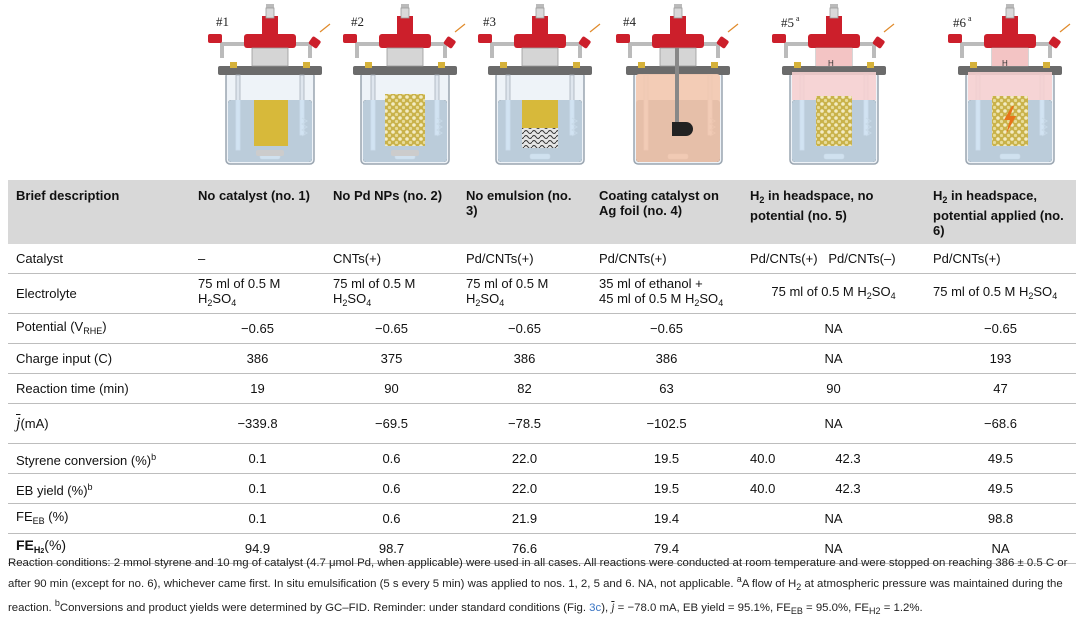 The image size is (1080, 635). Describe the element at coordinates (99, 548) in the screenshot. I see `row-label: FEH2(%)` at that location.